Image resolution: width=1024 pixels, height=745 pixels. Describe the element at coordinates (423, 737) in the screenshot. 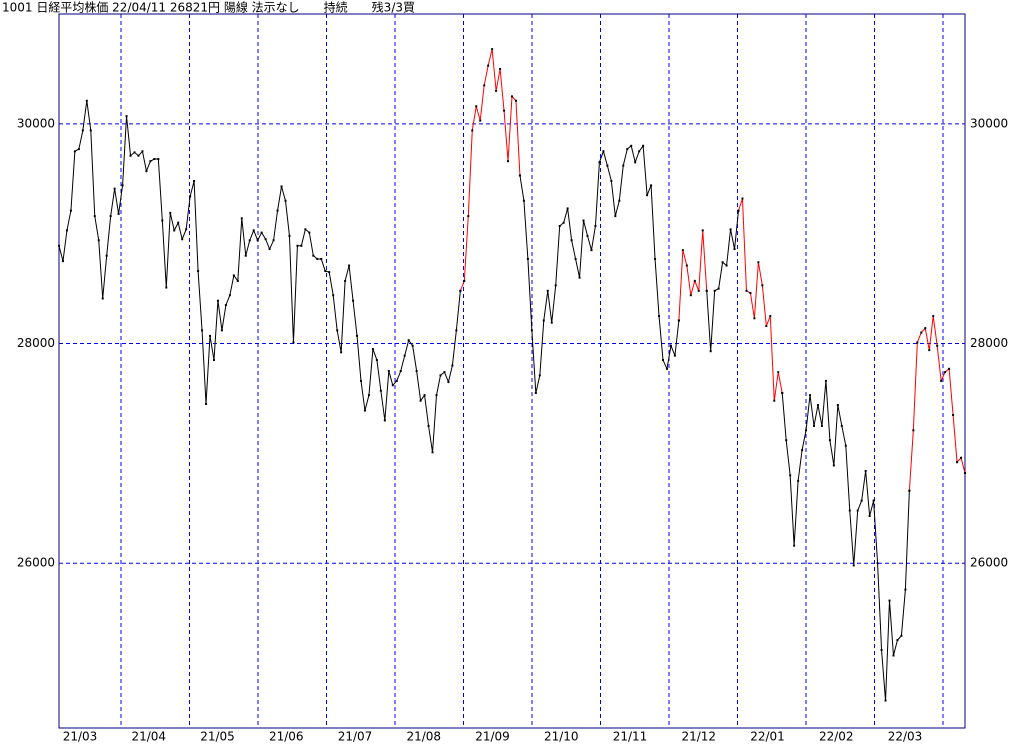

I see `x-tick-label: 21/08` at that location.